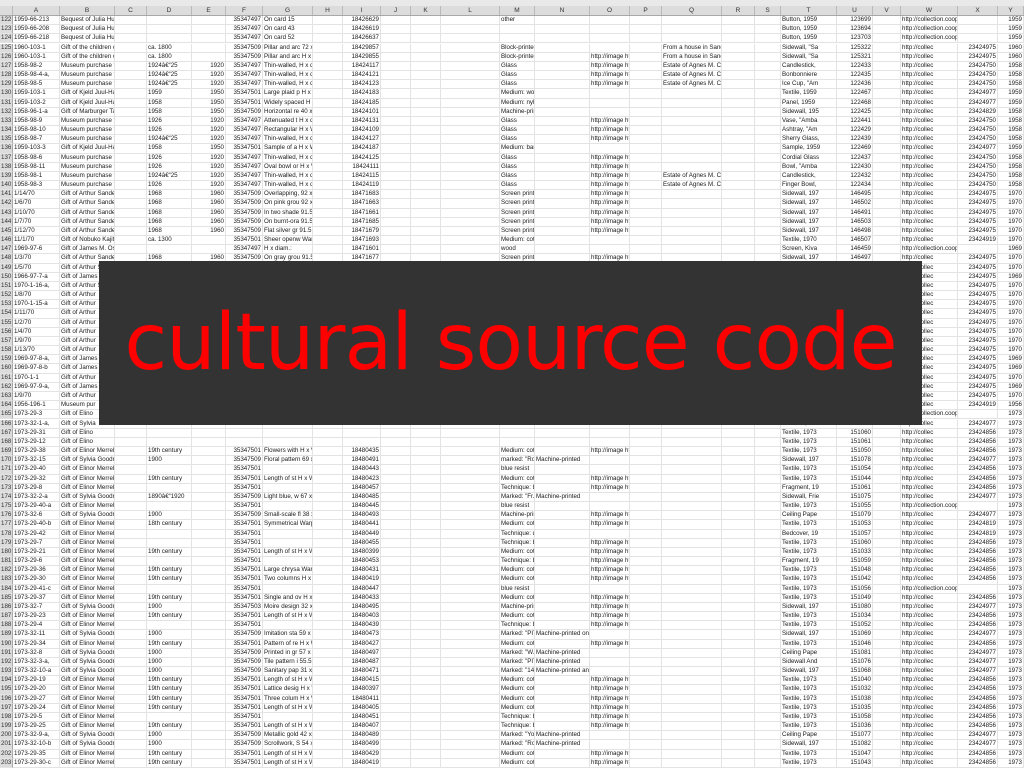 This screenshot has height=768, width=1024. Describe the element at coordinates (209, 204) in the screenshot. I see `table-cell: 1960` at that location.